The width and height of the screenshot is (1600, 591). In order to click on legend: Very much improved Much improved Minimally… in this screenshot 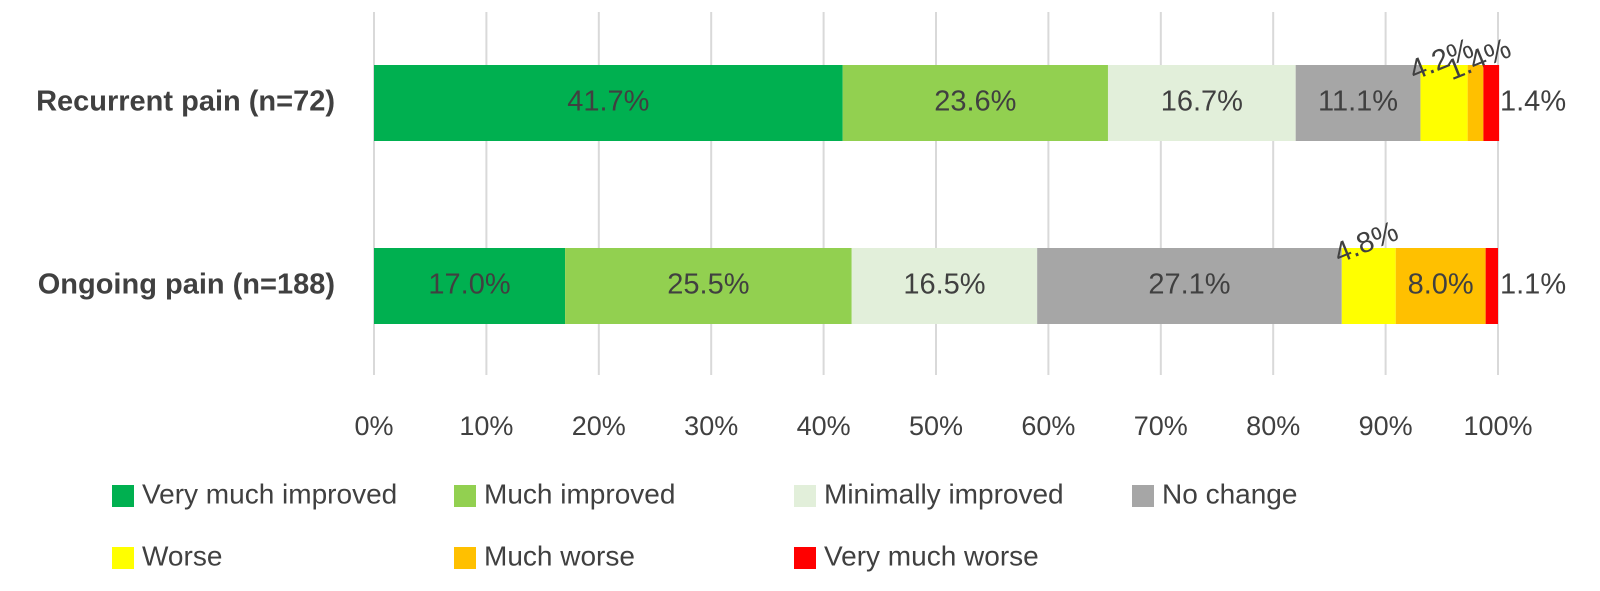, I will do `click(704, 524)`.